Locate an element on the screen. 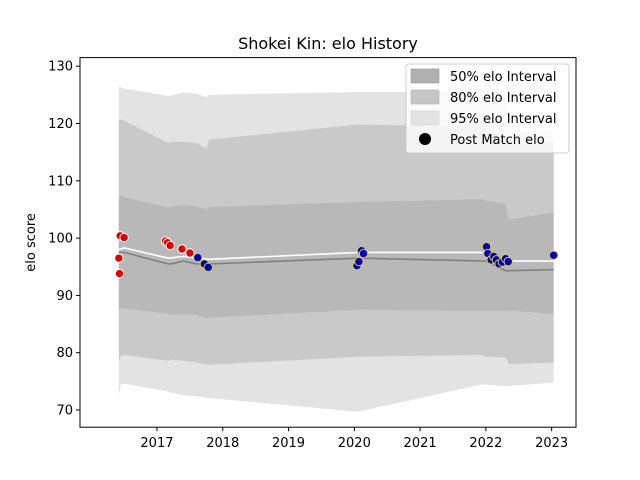 This screenshot has height=480, width=640. legend-label-50: 50% elo Interval is located at coordinates (503, 77).